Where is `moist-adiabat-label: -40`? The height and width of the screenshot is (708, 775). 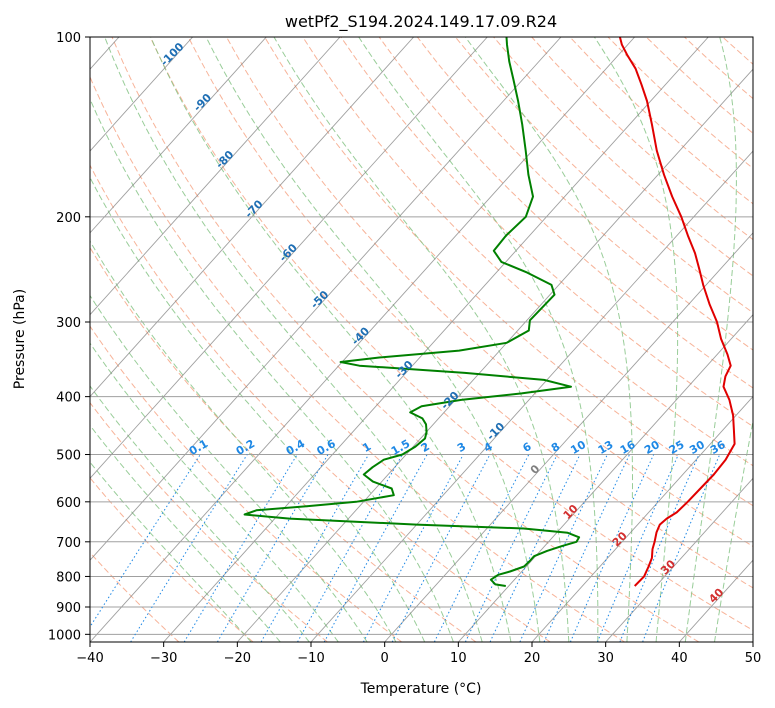
moist-adiabat-label: -40 is located at coordinates (360, 335).